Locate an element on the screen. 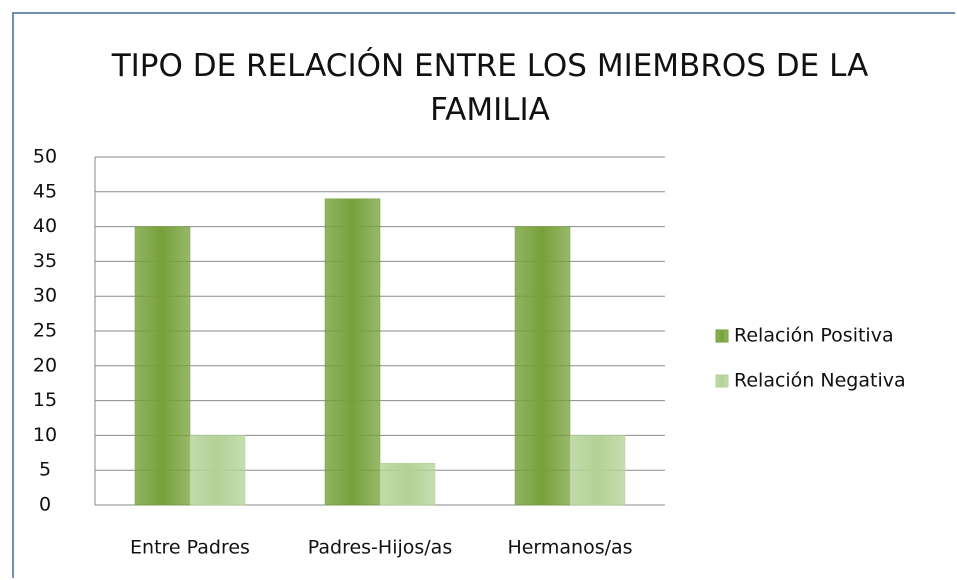 This screenshot has width=957, height=580. y-tick-label: 45 is located at coordinates (45, 191).